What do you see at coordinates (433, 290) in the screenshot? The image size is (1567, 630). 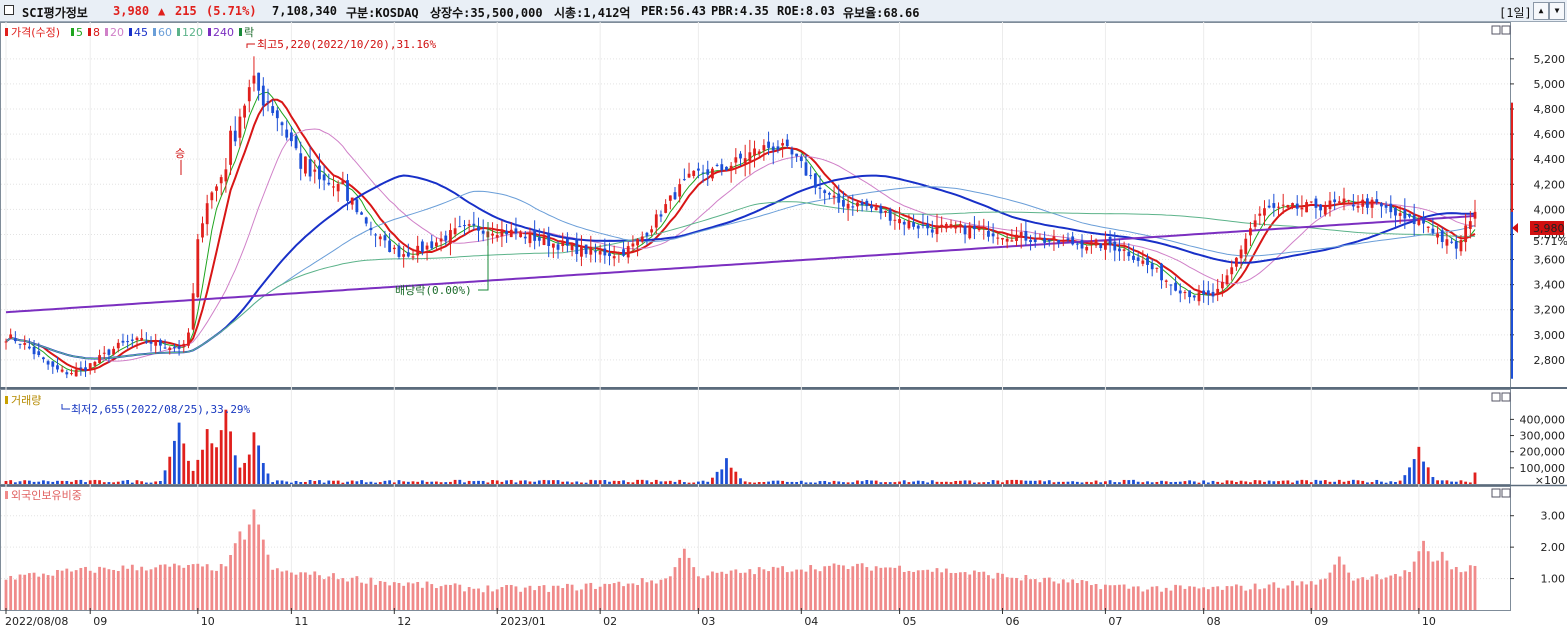 I see `dividend-label: 배당락(0.00%)` at bounding box center [433, 290].